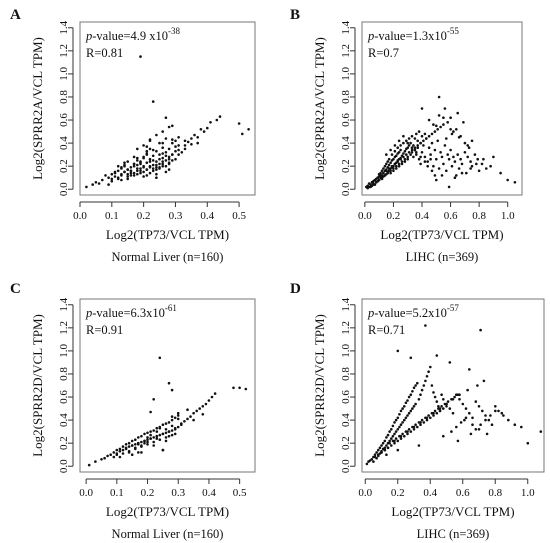  I want to click on scatter-points, so click(441, 142).